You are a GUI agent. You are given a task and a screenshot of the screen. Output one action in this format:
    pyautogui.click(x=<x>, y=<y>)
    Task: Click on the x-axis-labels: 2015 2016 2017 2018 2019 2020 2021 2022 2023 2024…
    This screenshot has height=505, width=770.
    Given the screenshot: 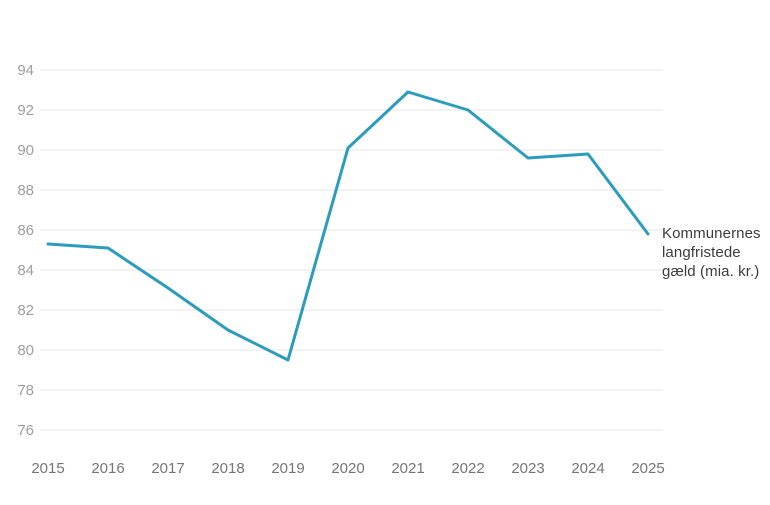 What is the action you would take?
    pyautogui.click(x=347, y=468)
    